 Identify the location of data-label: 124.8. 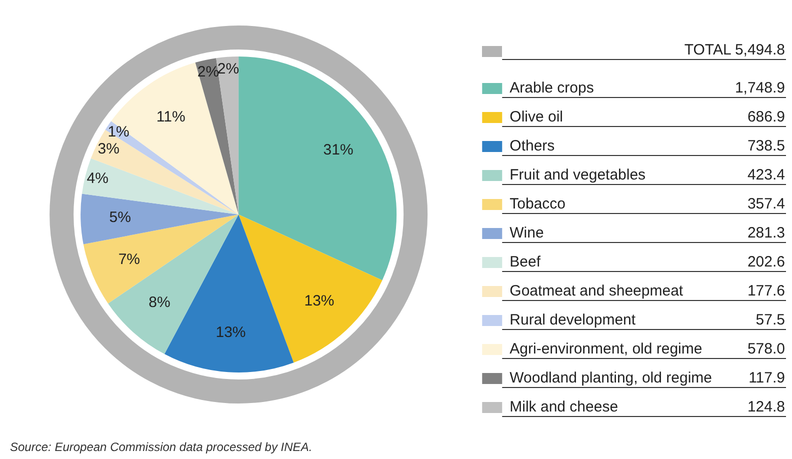
(766, 407).